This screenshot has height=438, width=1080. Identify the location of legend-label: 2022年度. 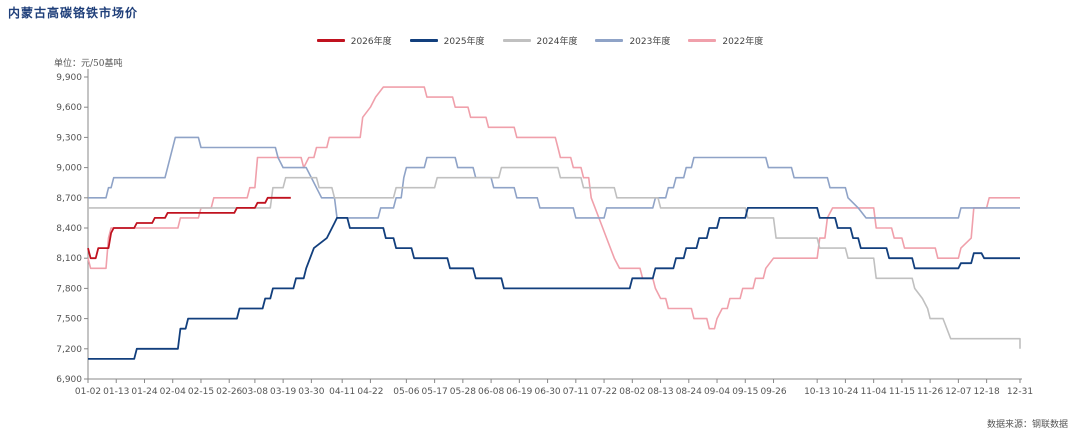
(743, 42).